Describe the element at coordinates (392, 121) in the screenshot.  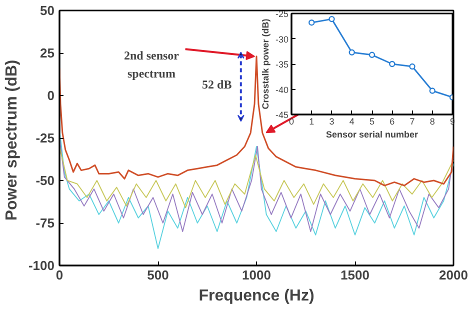
I see `x-tick-label: 6` at that location.